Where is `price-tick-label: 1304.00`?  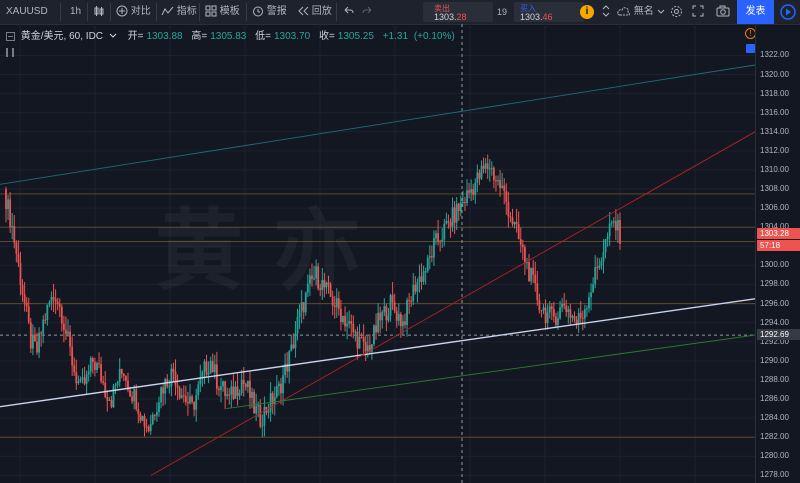 price-tick-label: 1304.00 is located at coordinates (774, 227).